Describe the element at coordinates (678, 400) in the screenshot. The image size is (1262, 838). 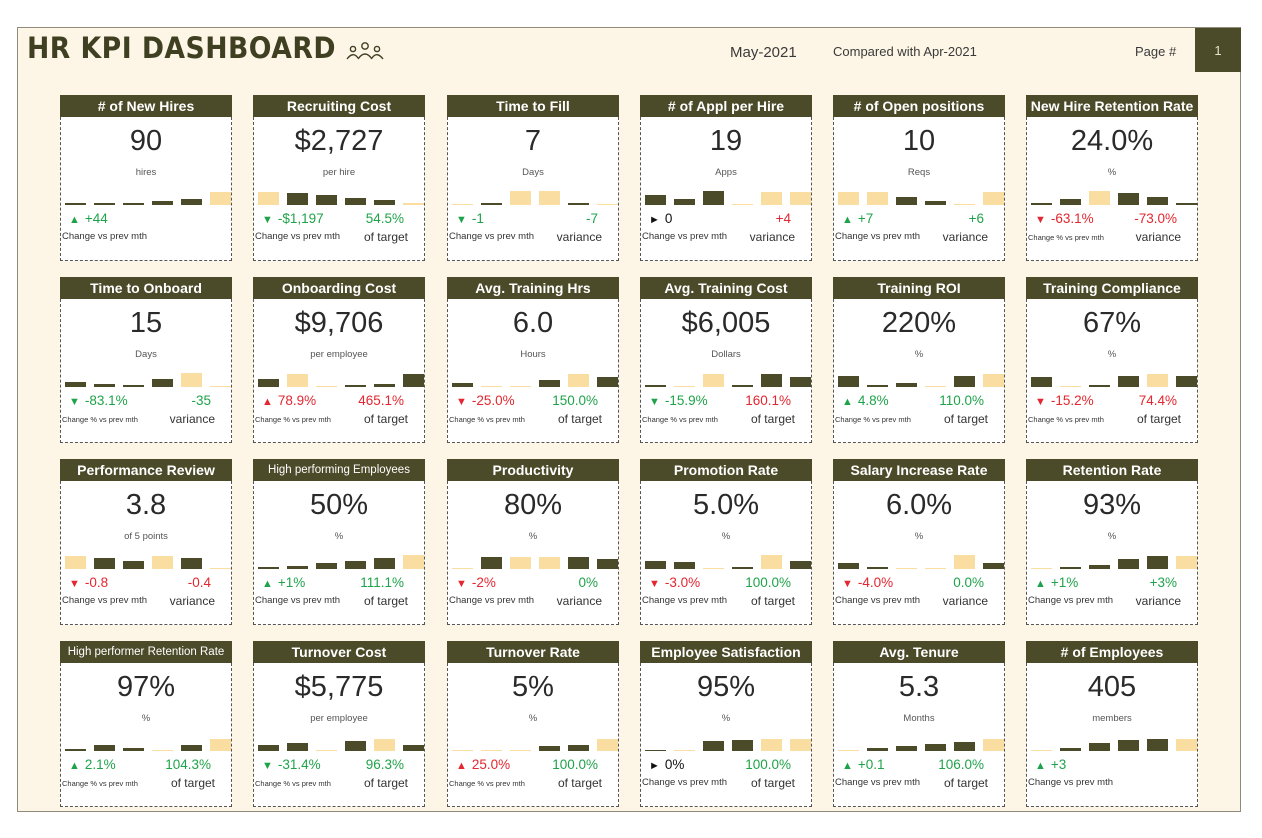
I see `change-indicator: ▼ -15.9%` at that location.